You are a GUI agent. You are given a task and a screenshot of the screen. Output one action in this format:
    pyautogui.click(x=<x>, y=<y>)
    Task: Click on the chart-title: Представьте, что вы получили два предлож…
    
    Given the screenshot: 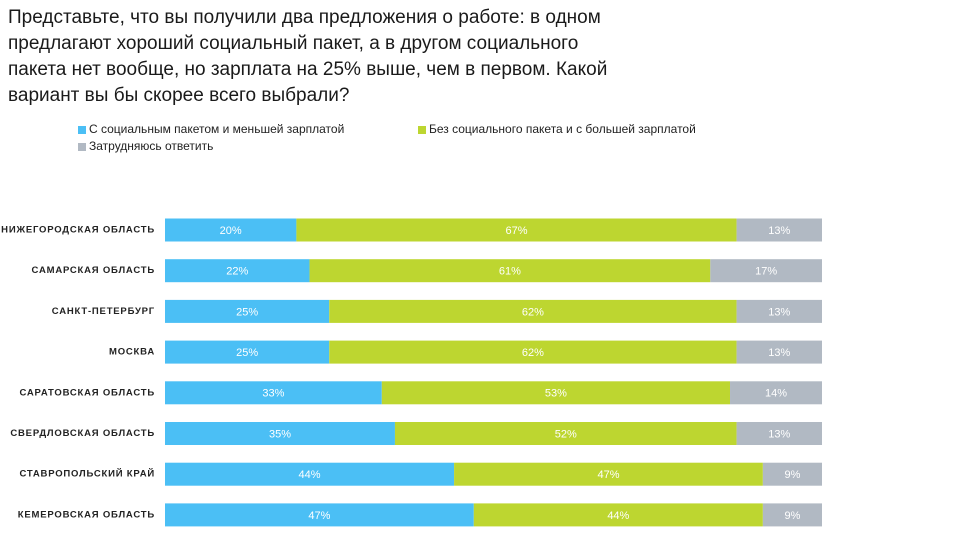 What is the action you would take?
    pyautogui.click(x=308, y=56)
    